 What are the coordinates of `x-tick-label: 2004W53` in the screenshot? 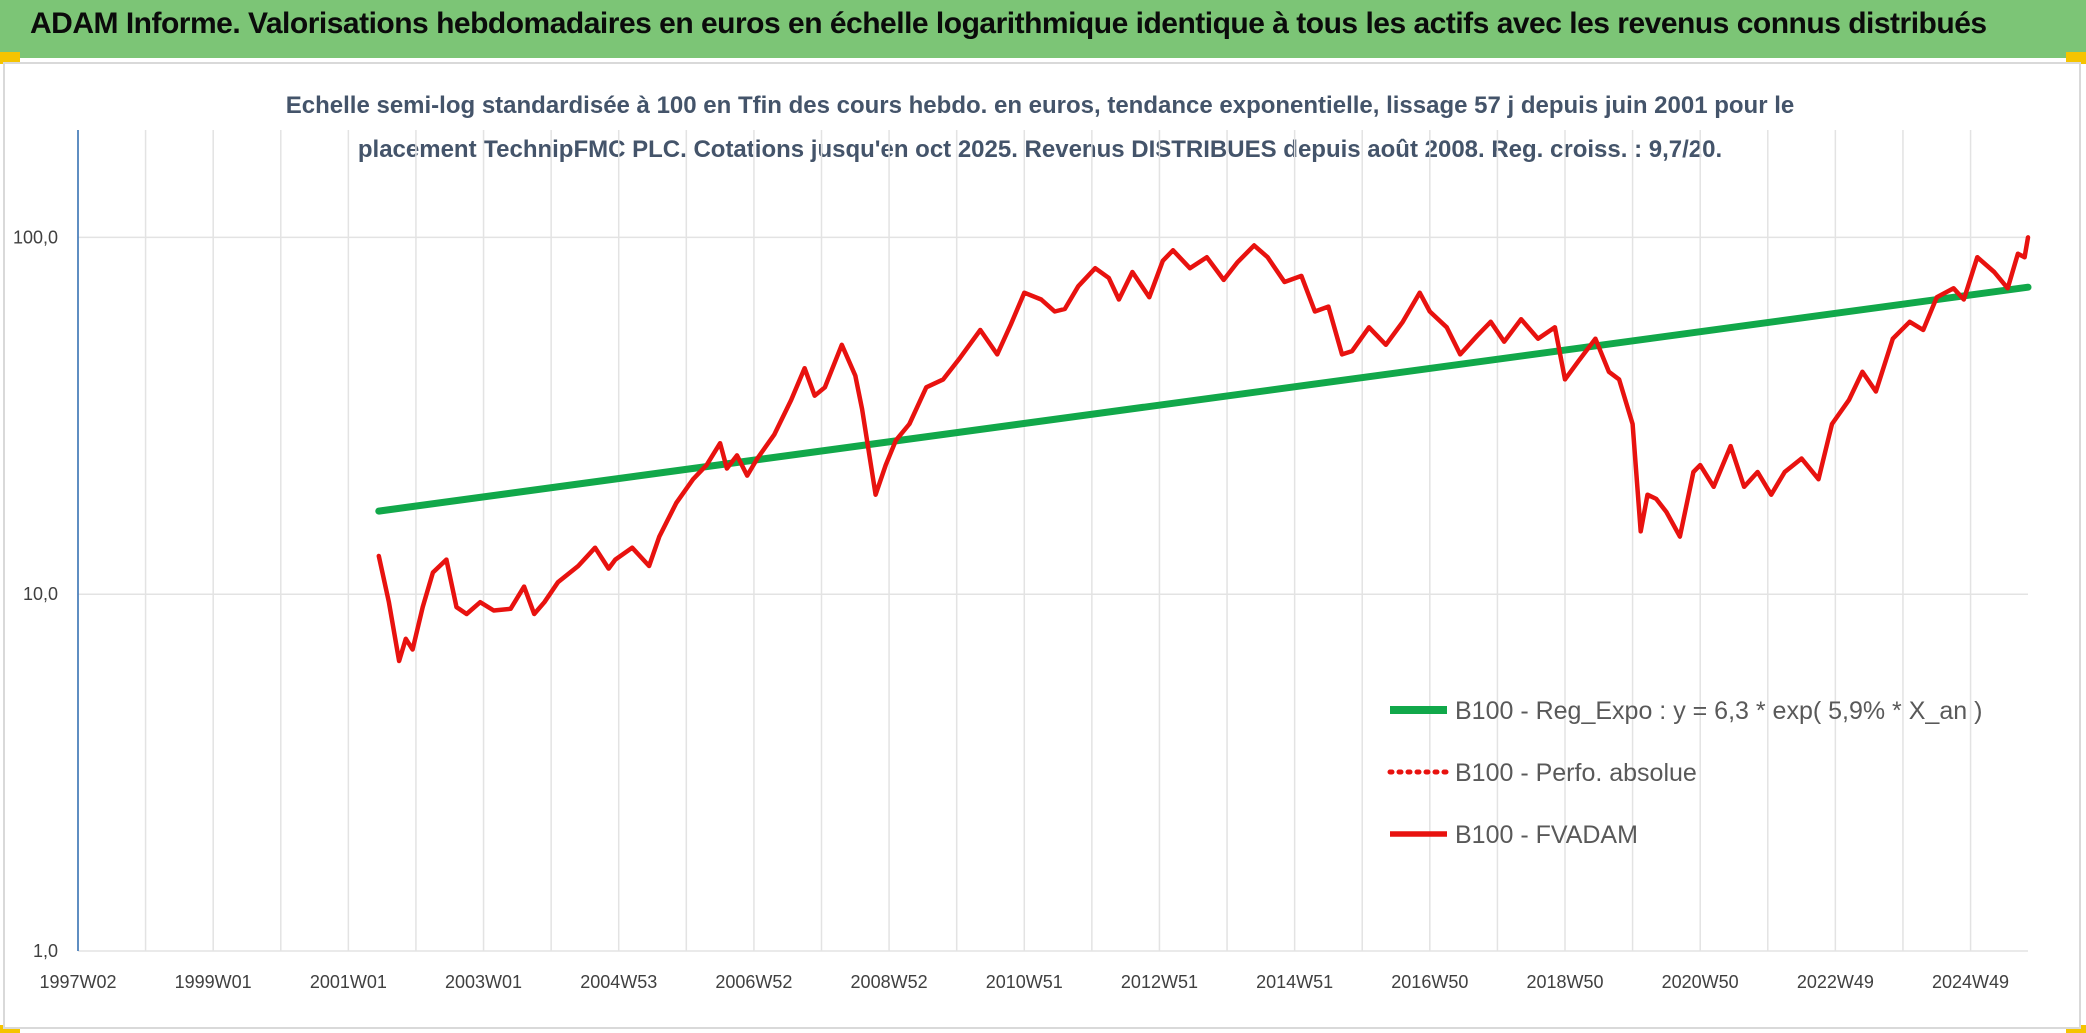 It's located at (618, 982).